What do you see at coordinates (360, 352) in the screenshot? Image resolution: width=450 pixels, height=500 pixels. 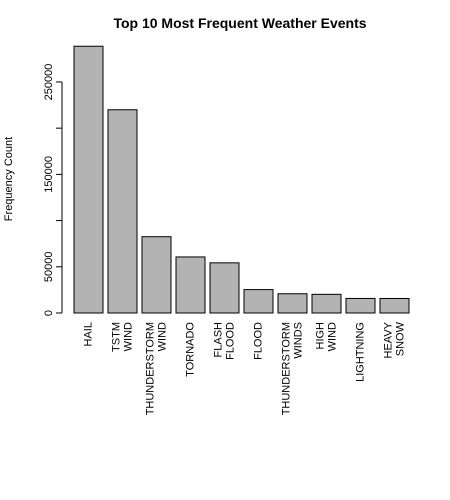 I see `x-category-label: LIGHTNING` at bounding box center [360, 352].